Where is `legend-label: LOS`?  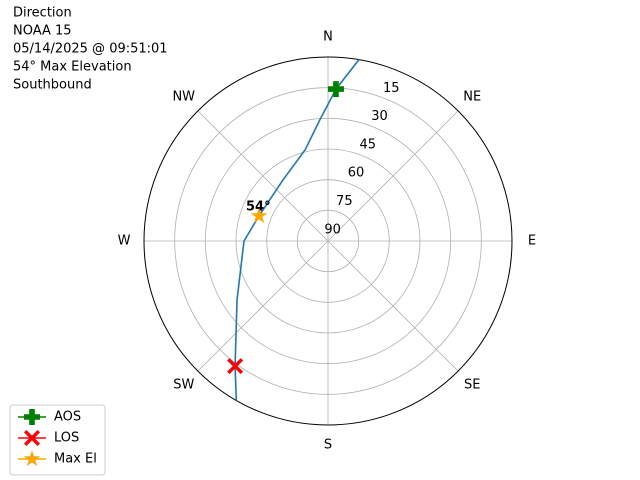
legend-label: LOS is located at coordinates (66, 438).